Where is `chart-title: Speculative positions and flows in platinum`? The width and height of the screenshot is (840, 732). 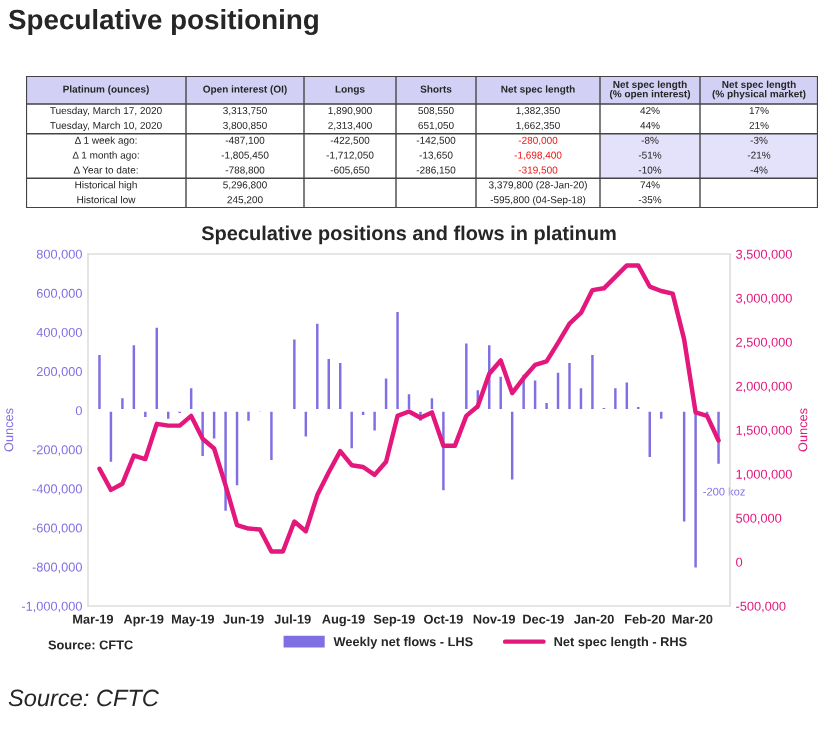
chart-title: Speculative positions and flows in platinum is located at coordinates (408, 235).